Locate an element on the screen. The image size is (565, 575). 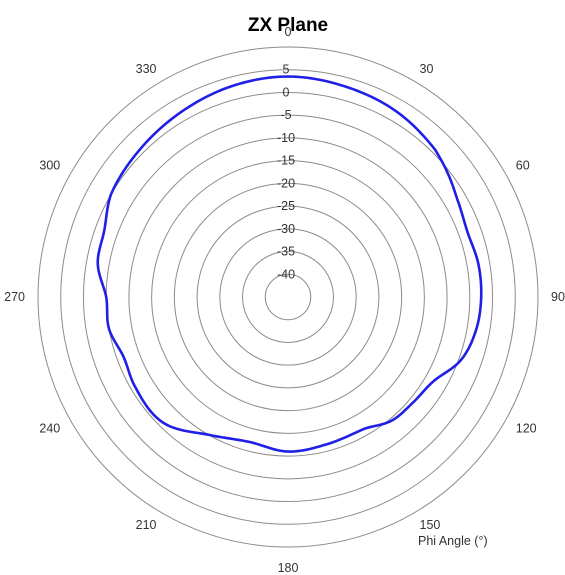
radial-tick-label: -30 is located at coordinates (286, 229).